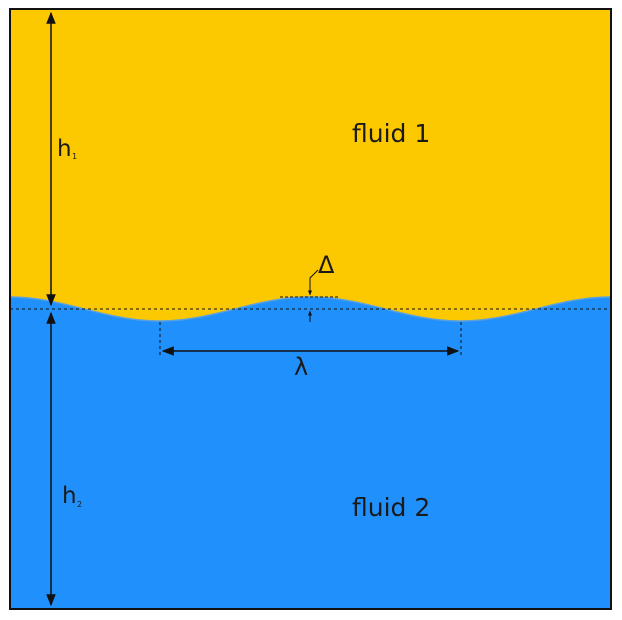  I want to click on fluid-2-label: fluid 2, so click(391, 507).